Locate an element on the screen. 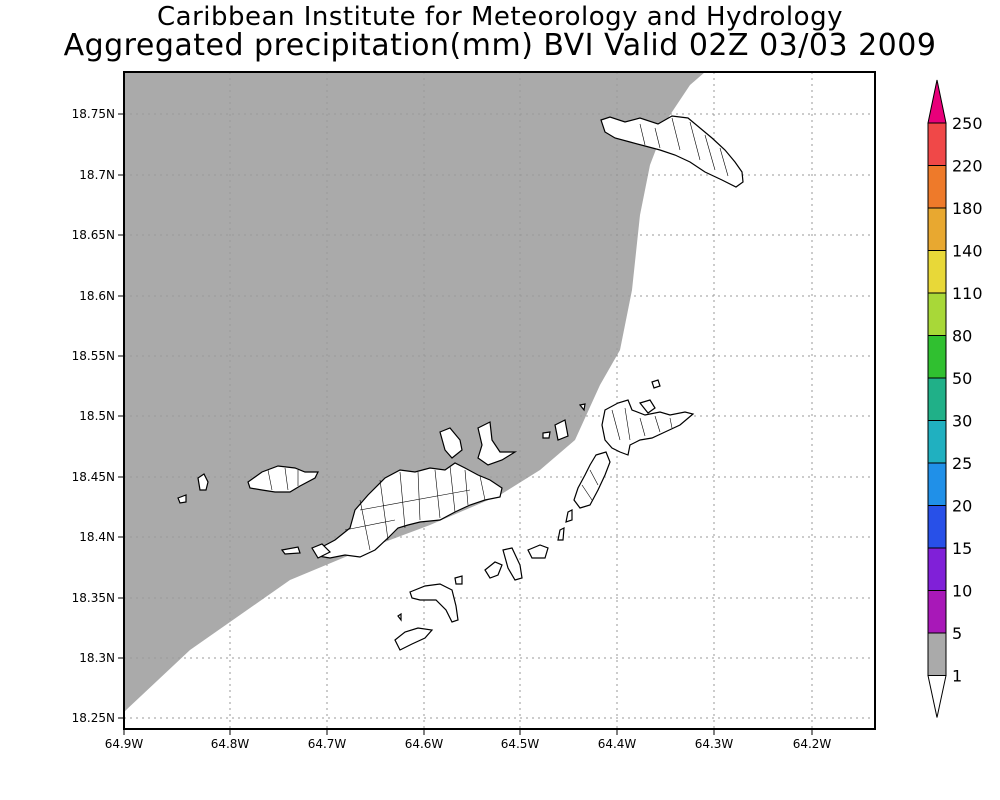  island-jost-van-dyke is located at coordinates (283, 479).